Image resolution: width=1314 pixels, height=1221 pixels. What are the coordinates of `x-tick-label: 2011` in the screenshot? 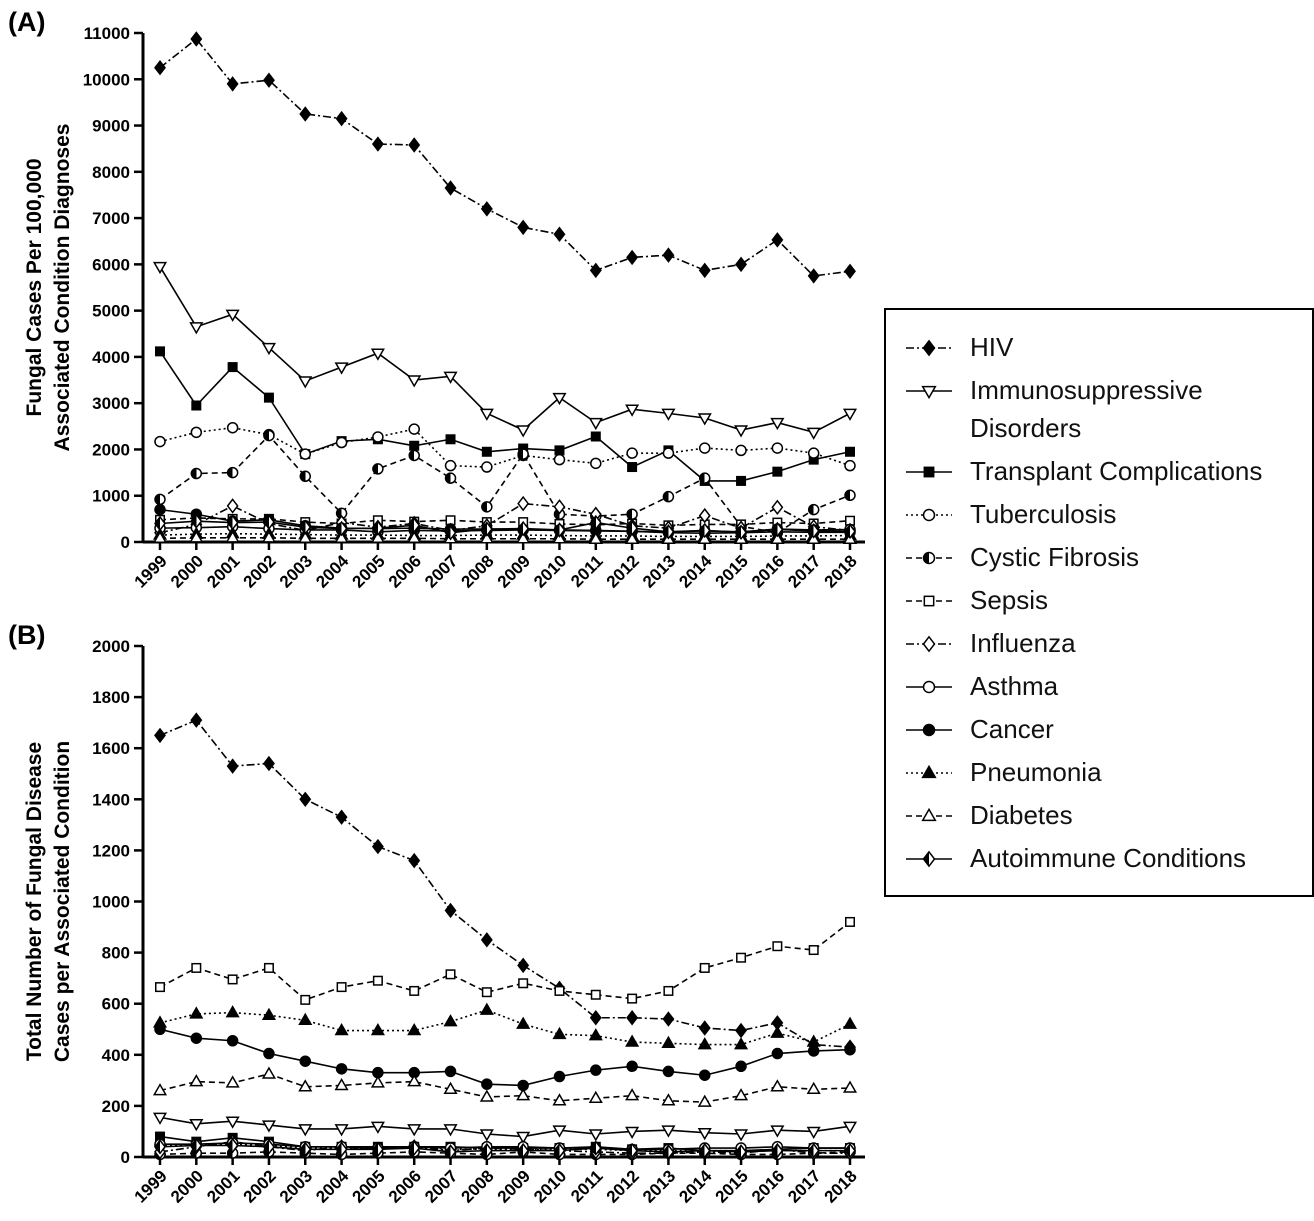 It's located at (587, 571).